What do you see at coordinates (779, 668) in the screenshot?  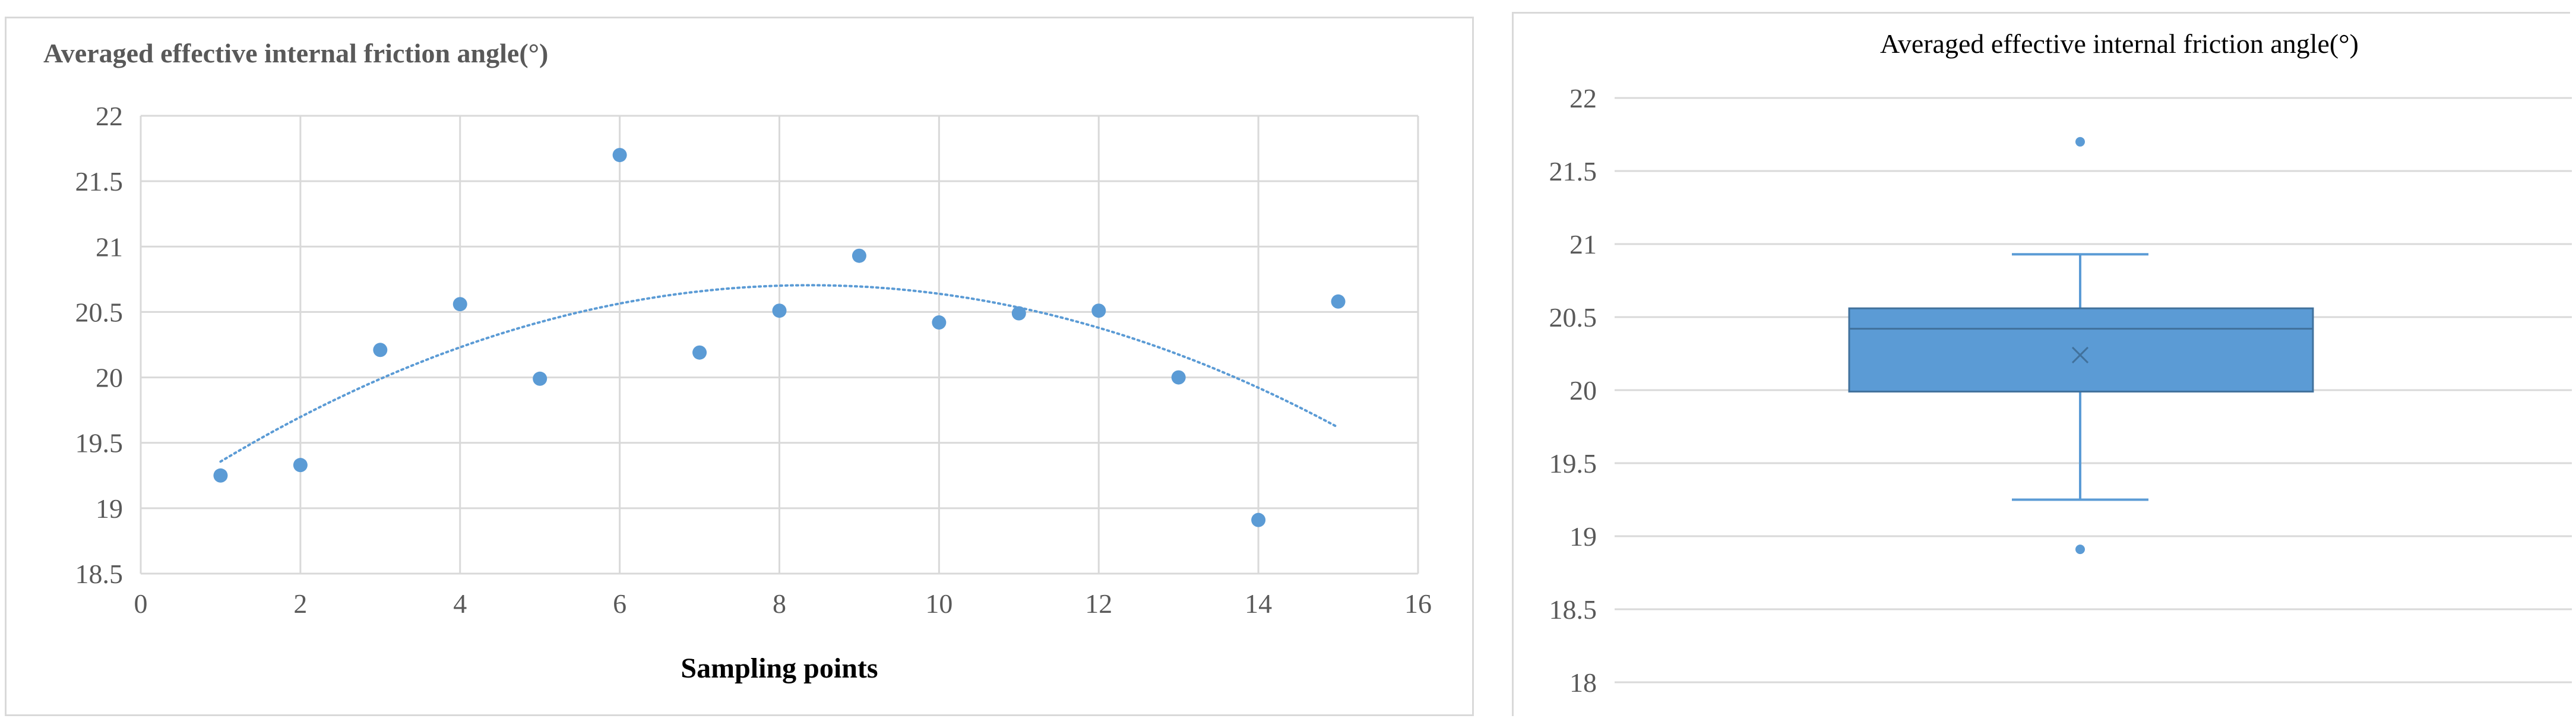 I see `x-axis-label: Sampling points` at bounding box center [779, 668].